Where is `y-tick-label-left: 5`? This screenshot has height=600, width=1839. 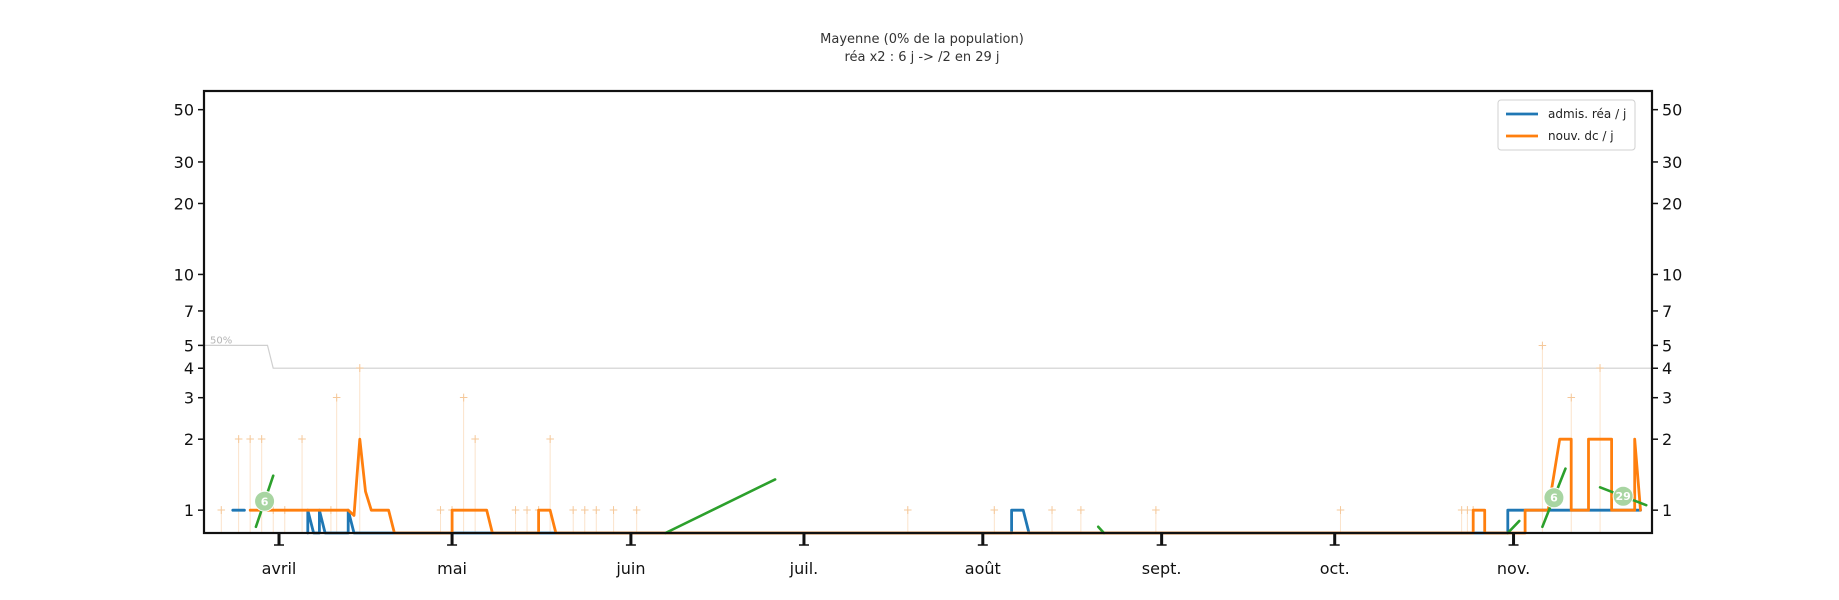
y-tick-label-left: 5 is located at coordinates (189, 345).